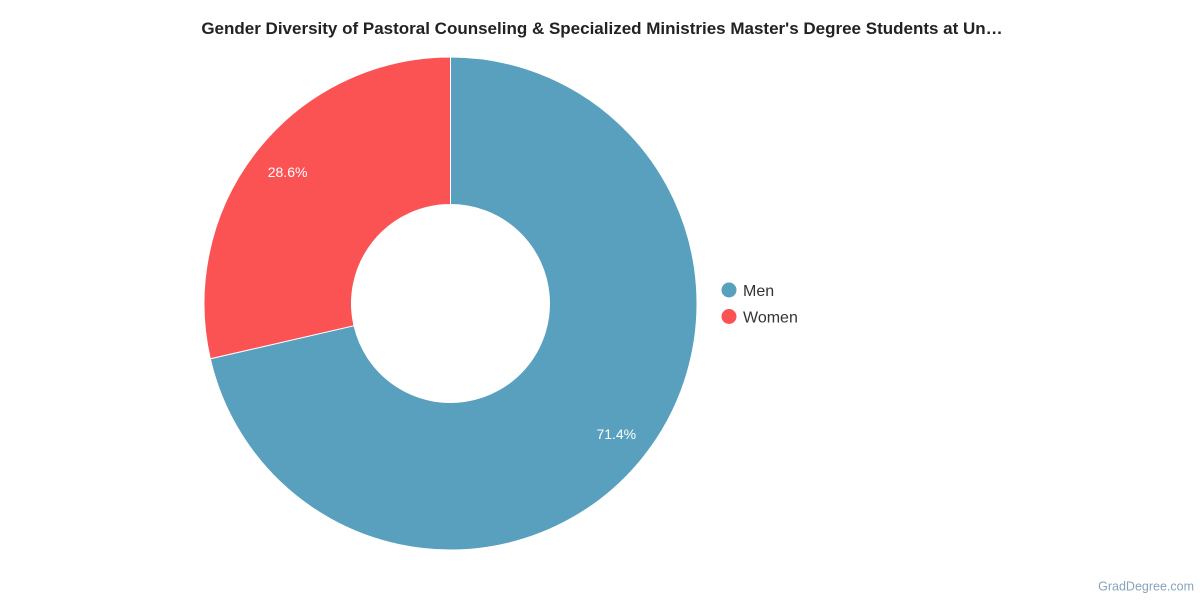  I want to click on svg-text: Women, so click(770, 318).